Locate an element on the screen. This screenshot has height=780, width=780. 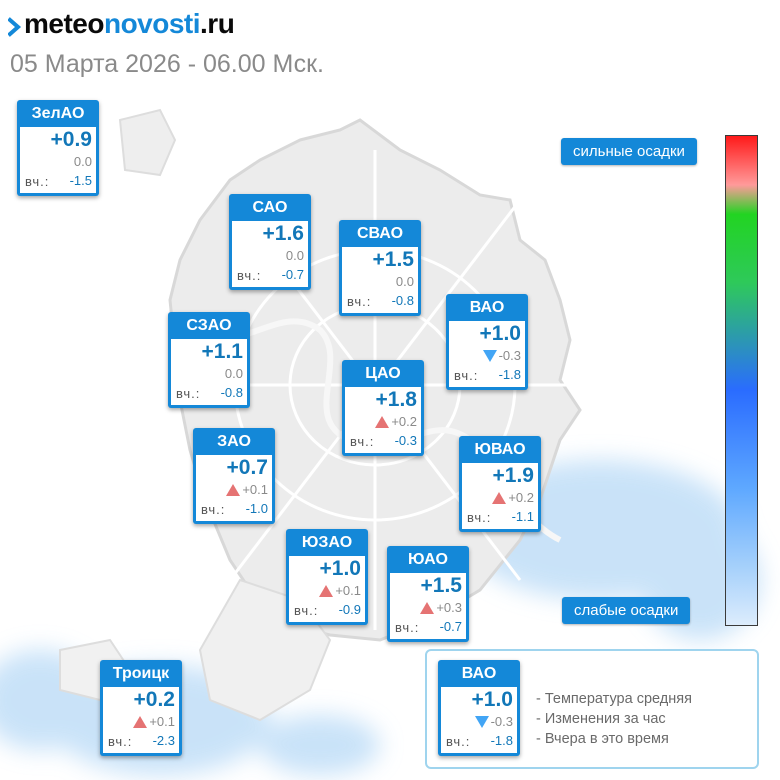
district-name: СВАО is located at coordinates (380, 233).